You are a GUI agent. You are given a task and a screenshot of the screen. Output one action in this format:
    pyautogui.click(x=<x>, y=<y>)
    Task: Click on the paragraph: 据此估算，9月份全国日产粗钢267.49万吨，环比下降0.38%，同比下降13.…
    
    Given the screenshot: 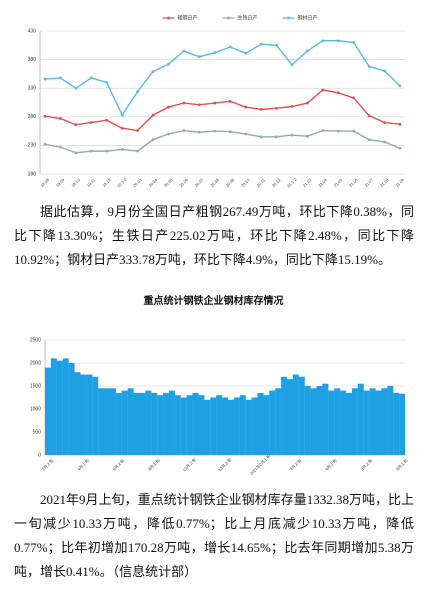 What is the action you would take?
    pyautogui.click(x=214, y=235)
    